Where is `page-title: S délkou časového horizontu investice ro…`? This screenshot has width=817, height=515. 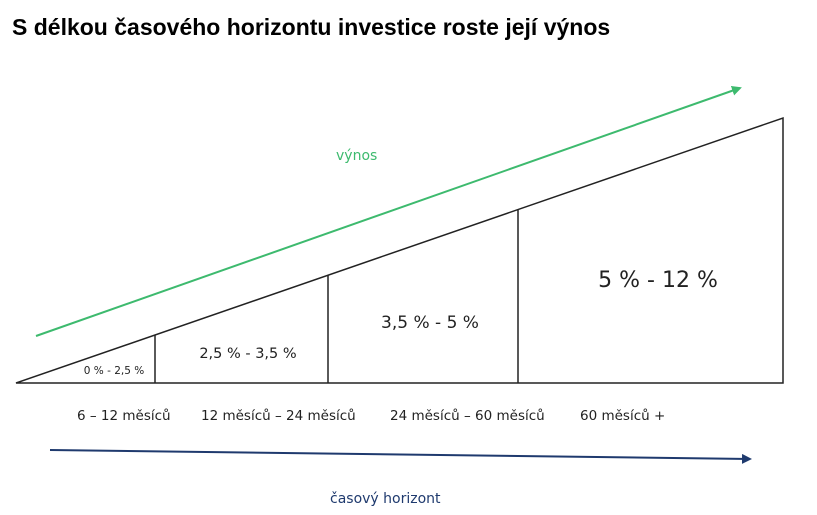
page-title: S délkou časového horizontu investice ro… is located at coordinates (311, 27).